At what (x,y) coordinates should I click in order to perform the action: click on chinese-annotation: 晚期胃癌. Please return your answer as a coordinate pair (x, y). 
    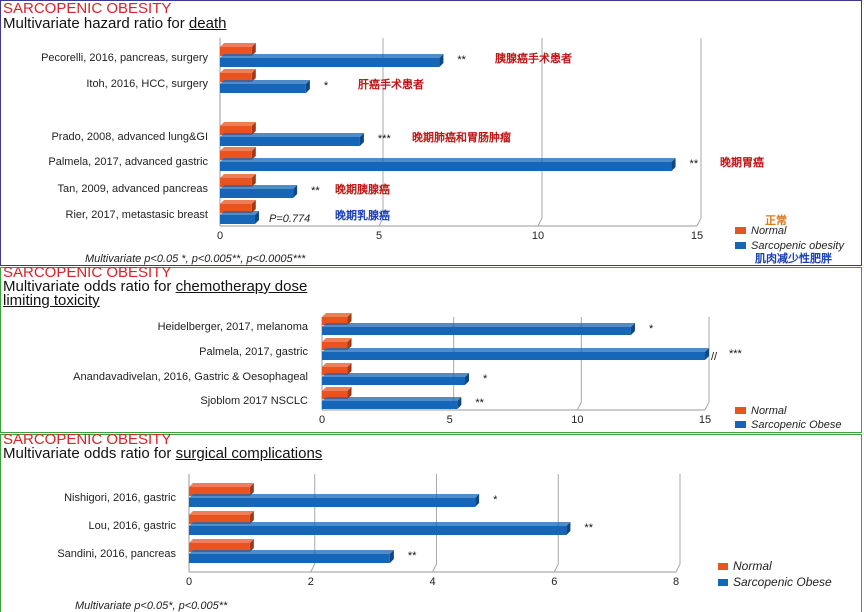
    Looking at the image, I should click on (742, 162).